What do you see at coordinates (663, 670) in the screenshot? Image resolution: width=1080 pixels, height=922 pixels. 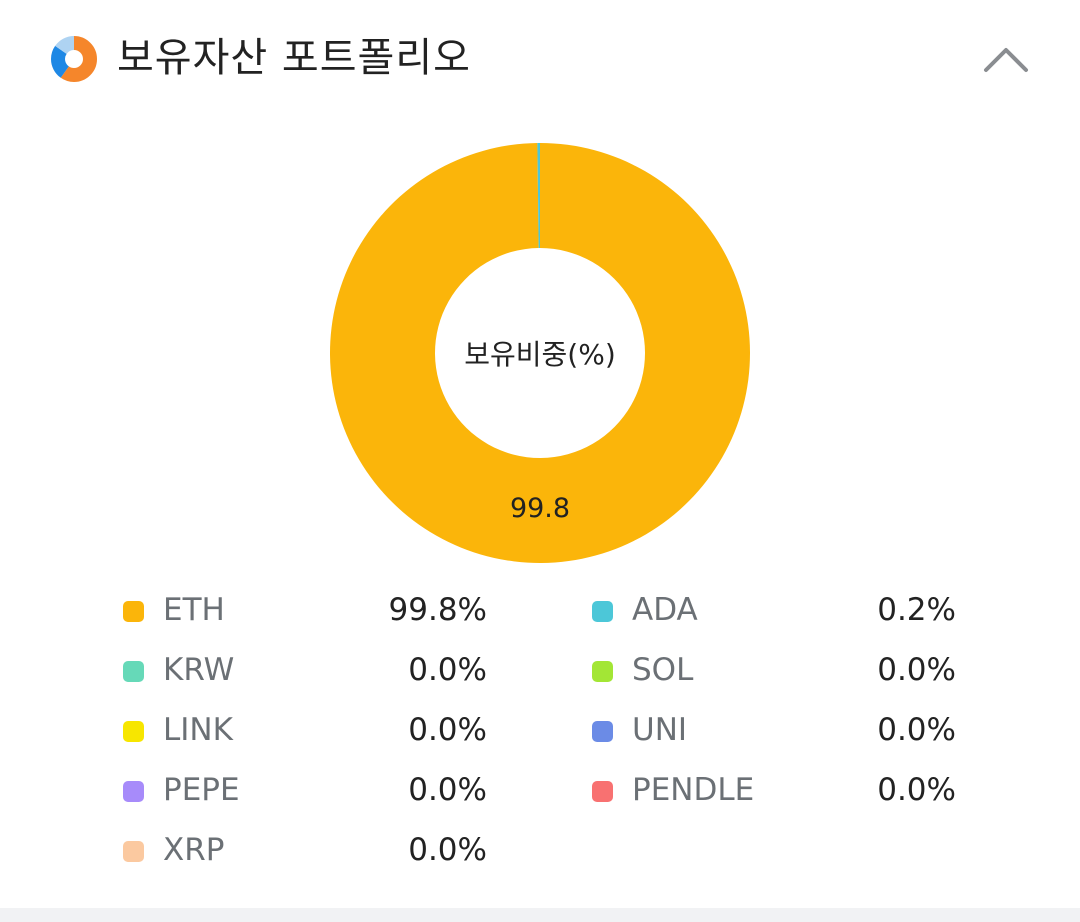 I see `legend-label: SOL` at bounding box center [663, 670].